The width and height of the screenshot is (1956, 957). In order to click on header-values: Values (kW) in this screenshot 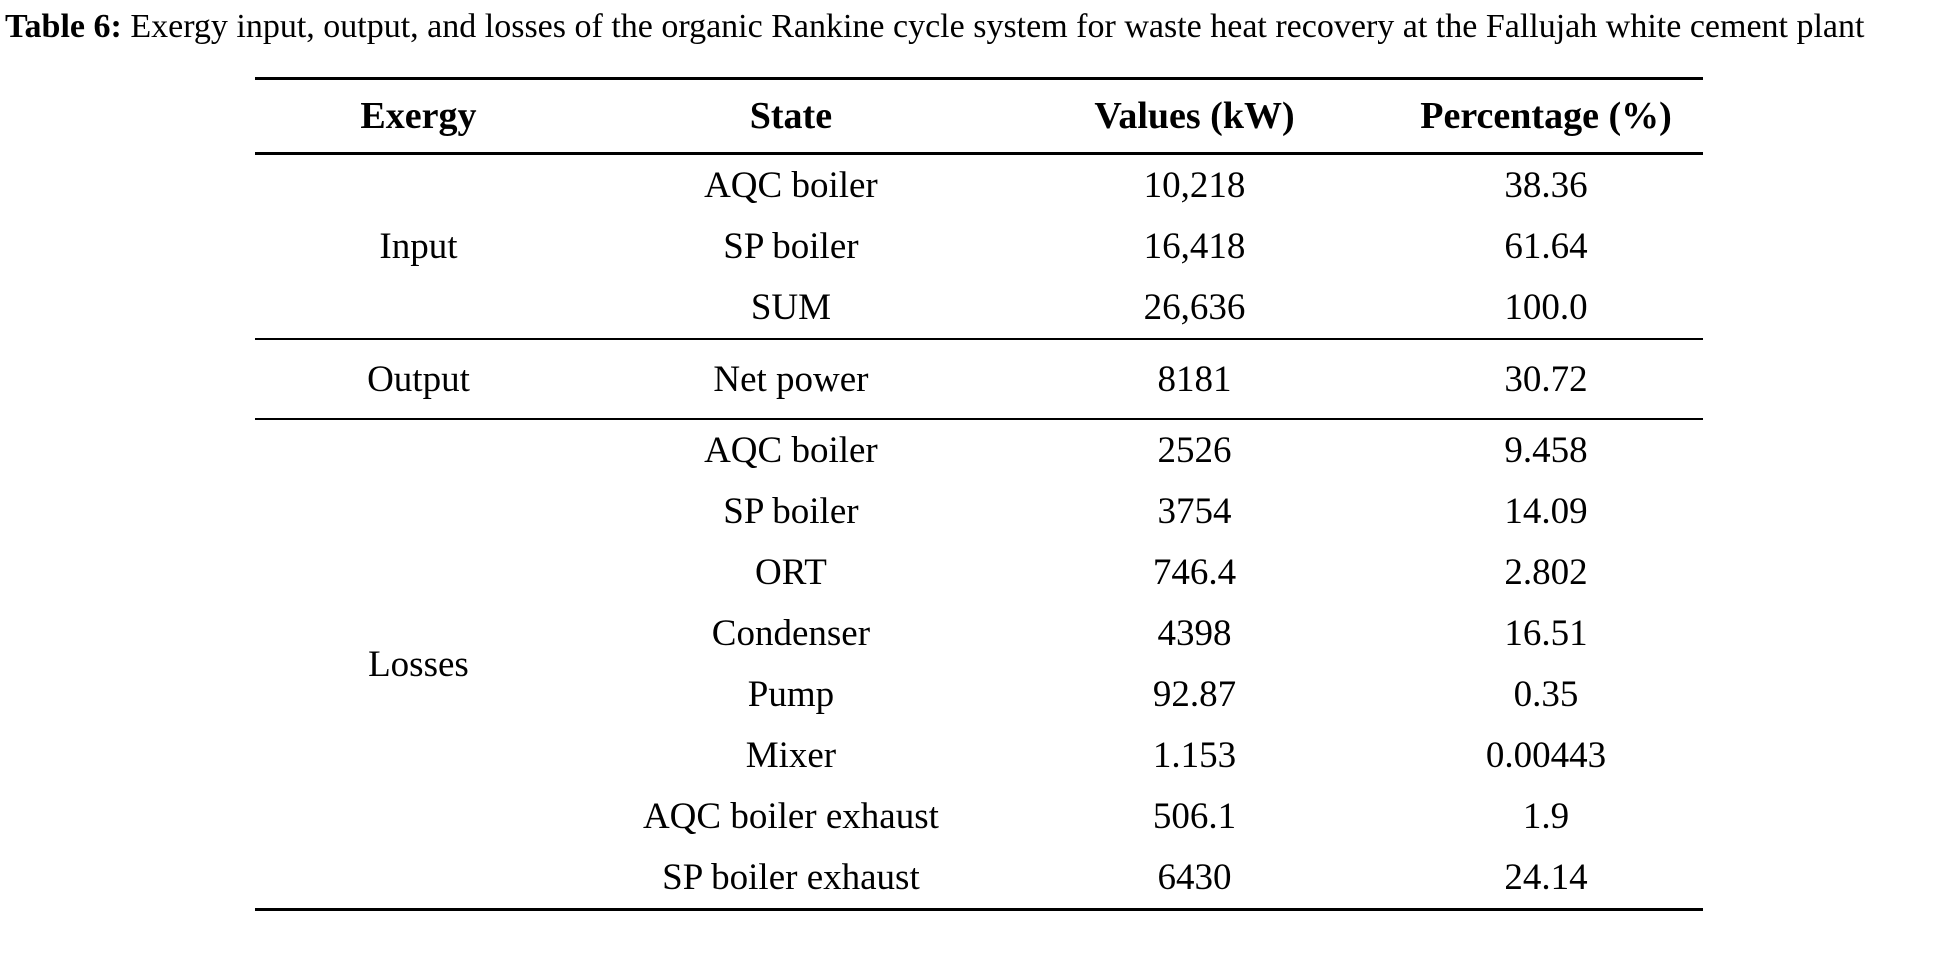, I will do `click(1194, 116)`.